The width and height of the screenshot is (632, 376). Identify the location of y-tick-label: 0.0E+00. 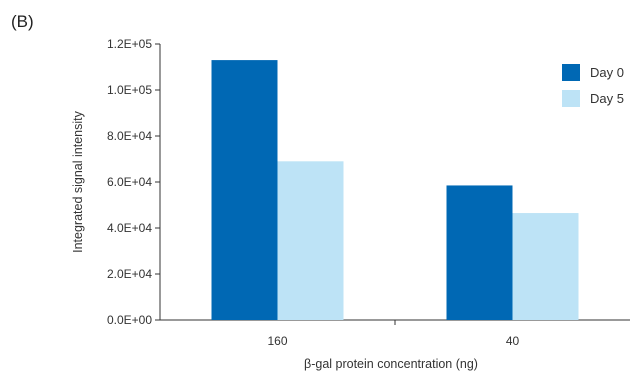
(129, 320).